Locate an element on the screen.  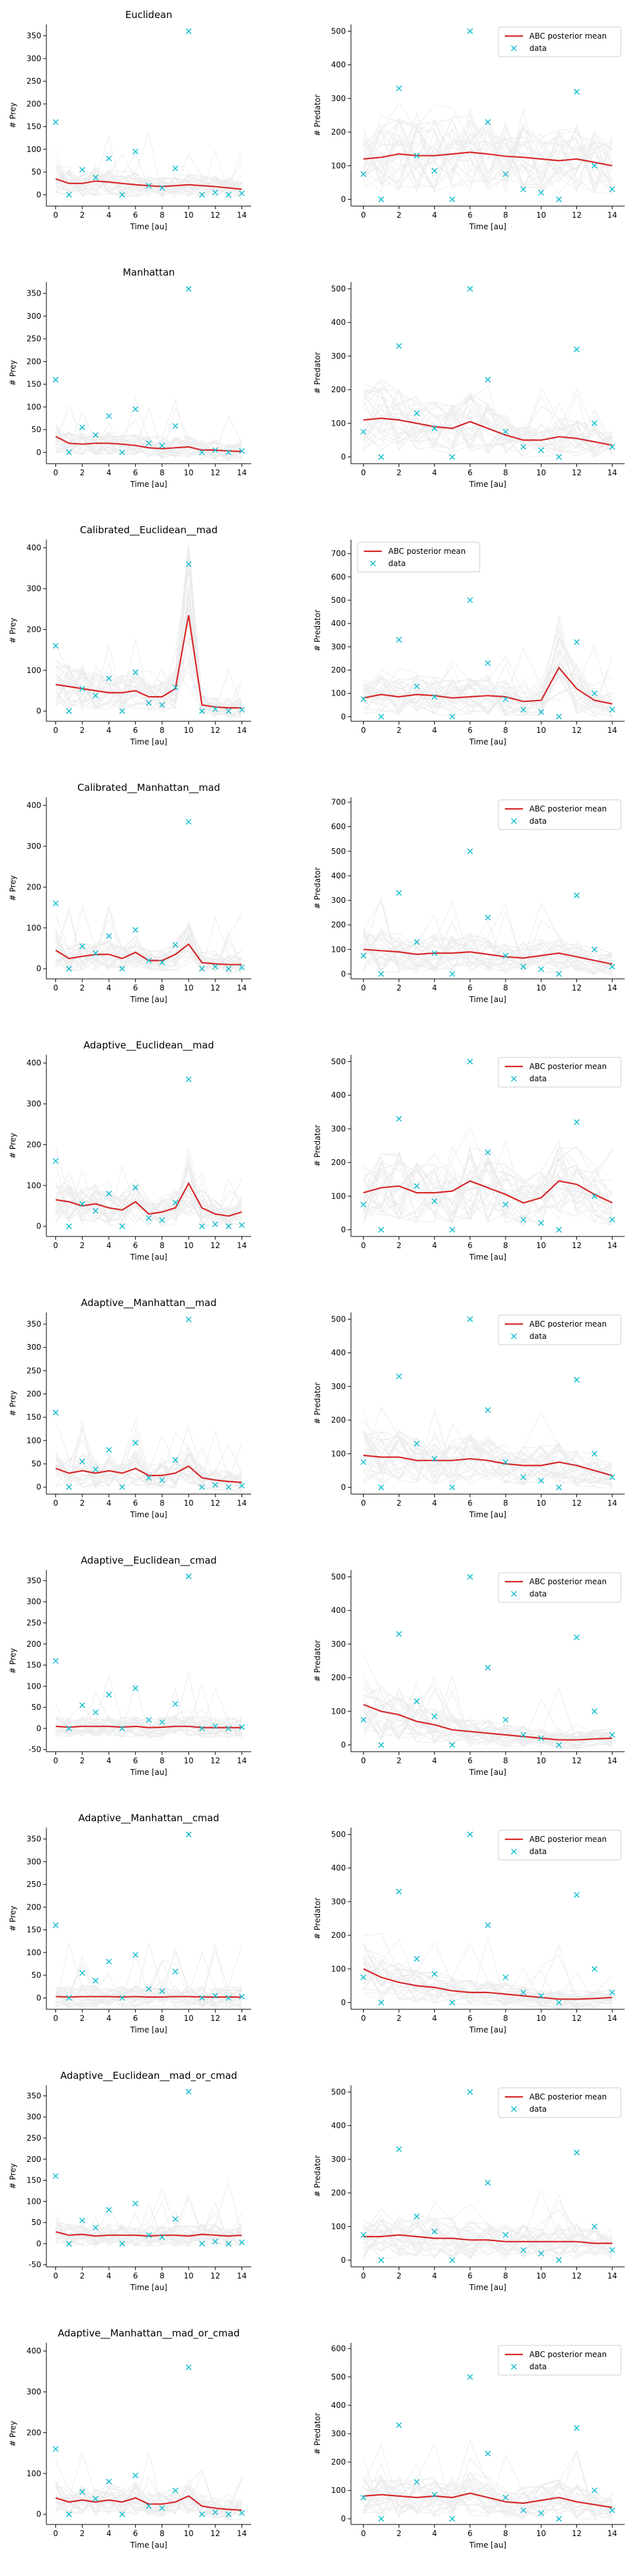
legend-box is located at coordinates (559, 2361).